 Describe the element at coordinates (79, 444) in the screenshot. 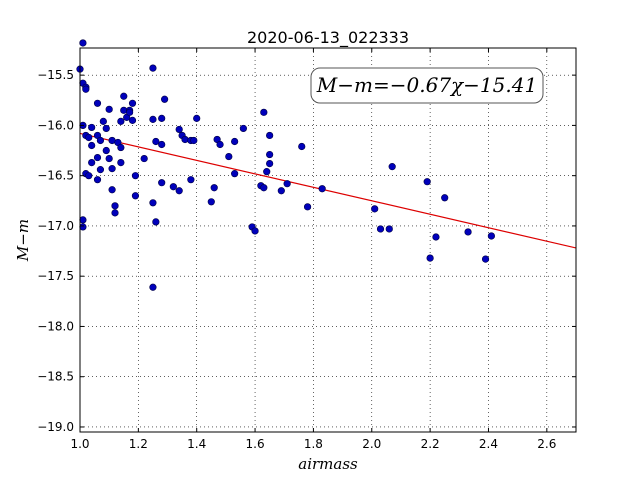

I see `x-tick-label: 1.0` at that location.